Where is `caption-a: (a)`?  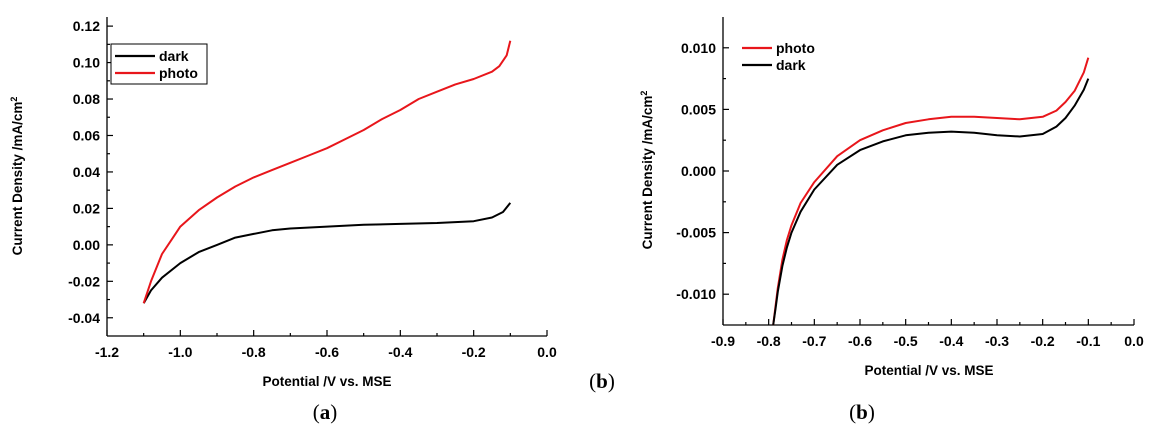
caption-a: (a) is located at coordinates (325, 412).